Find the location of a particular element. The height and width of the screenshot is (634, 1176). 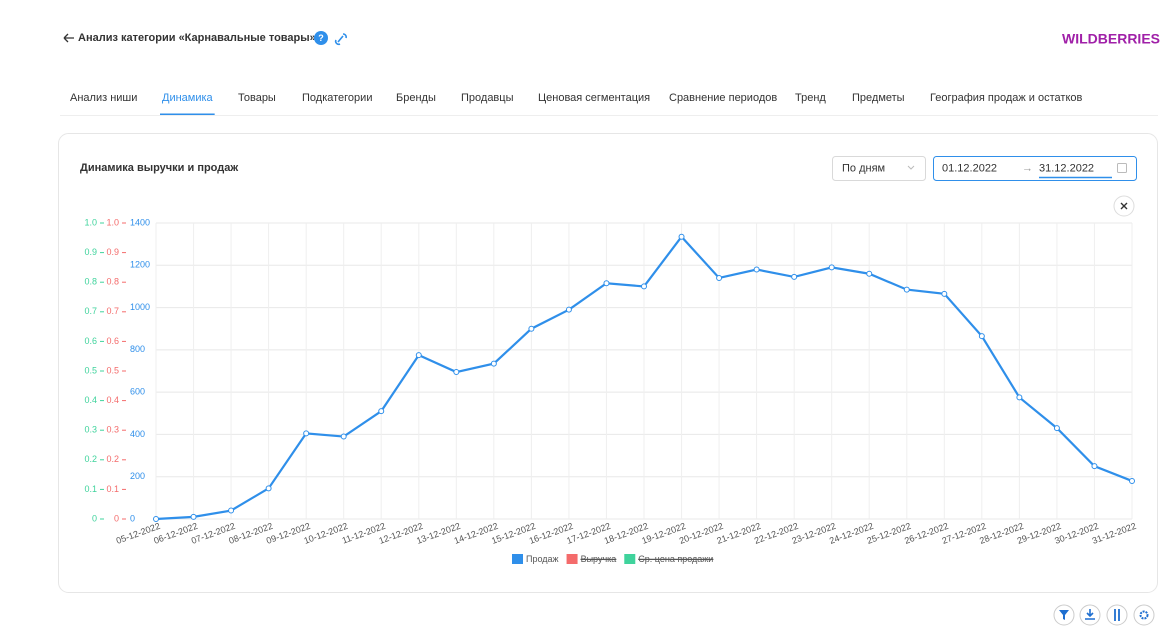

tab: Анализ ниши is located at coordinates (103, 98).